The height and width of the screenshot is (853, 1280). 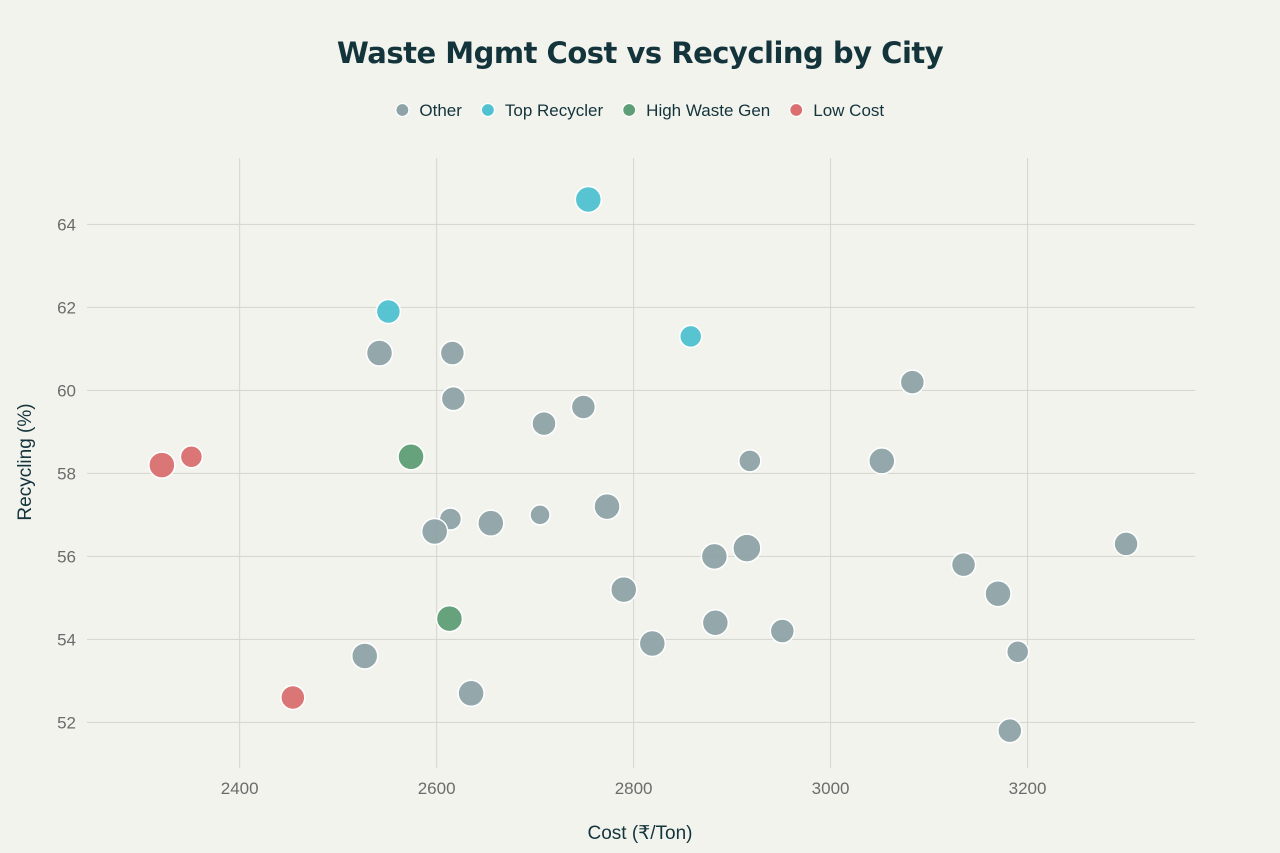 I want to click on legend-label: High Waste Gen, so click(x=708, y=110).